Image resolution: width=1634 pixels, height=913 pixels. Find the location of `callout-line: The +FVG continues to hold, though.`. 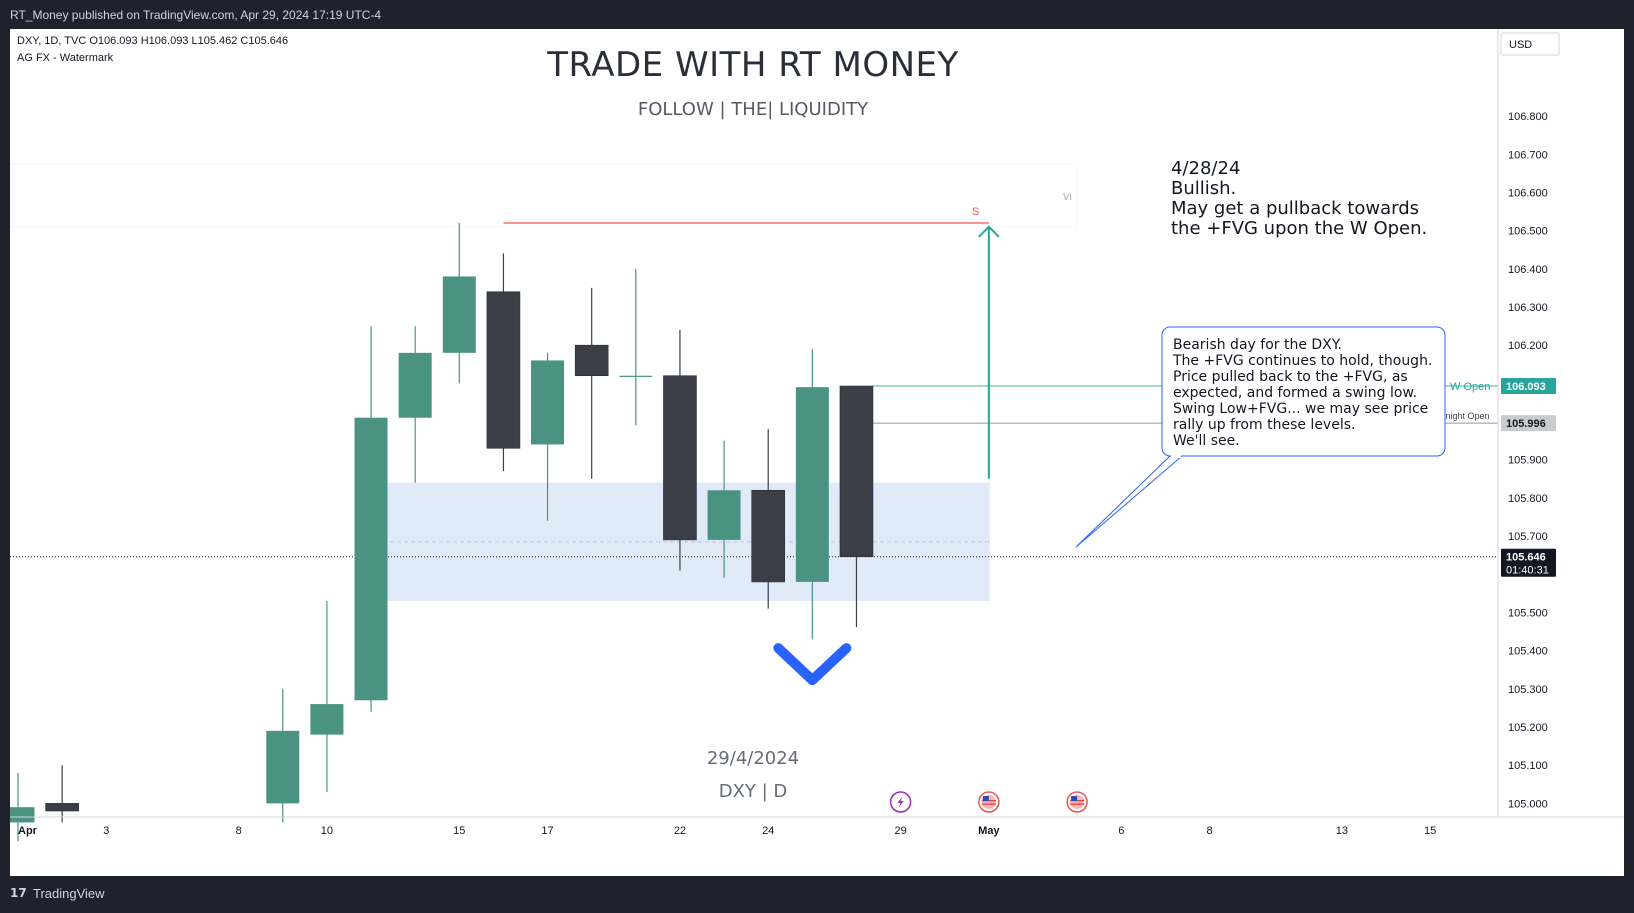

callout-line: The +FVG continues to hold, though. is located at coordinates (1302, 361).